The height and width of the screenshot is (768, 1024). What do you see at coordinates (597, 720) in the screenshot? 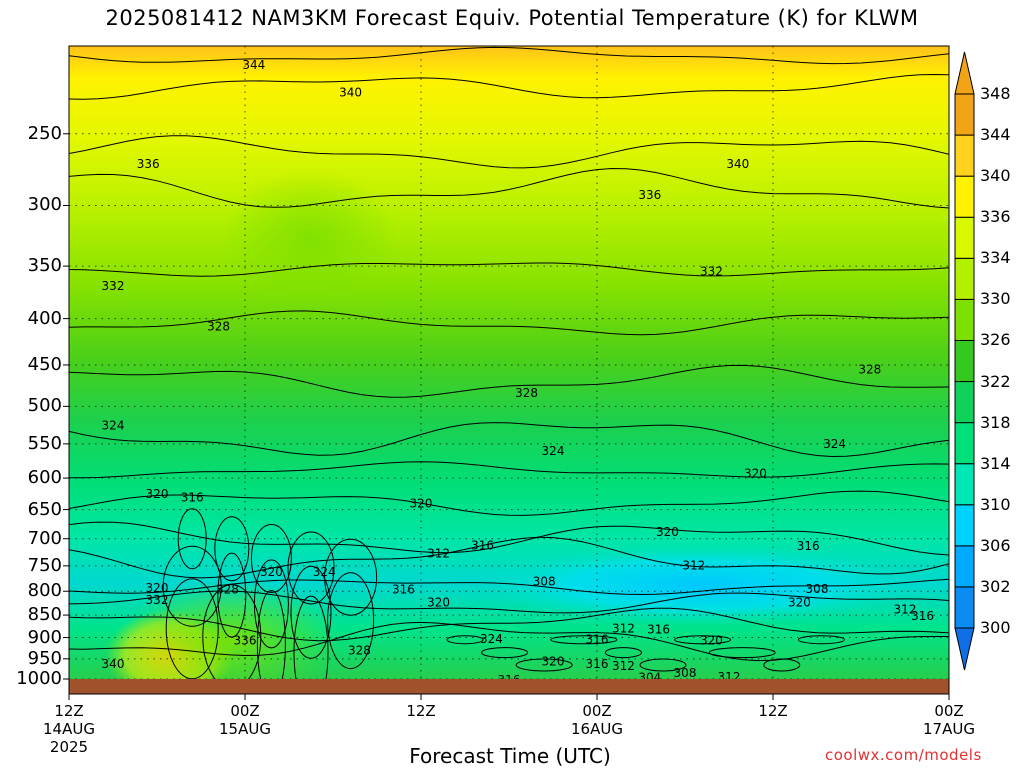
I see `x-tick-label: 00Z 16AUG` at bounding box center [597, 720].